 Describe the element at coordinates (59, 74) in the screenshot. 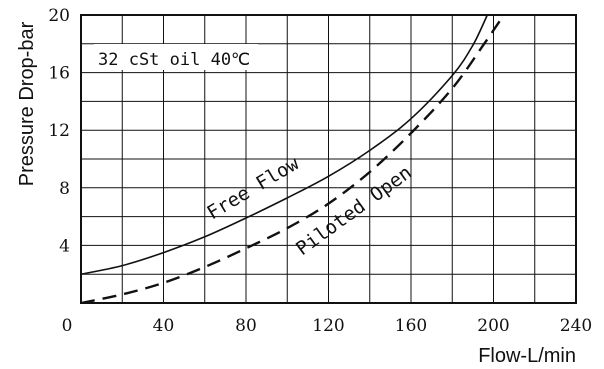

I see `y-tick-label: 16` at that location.